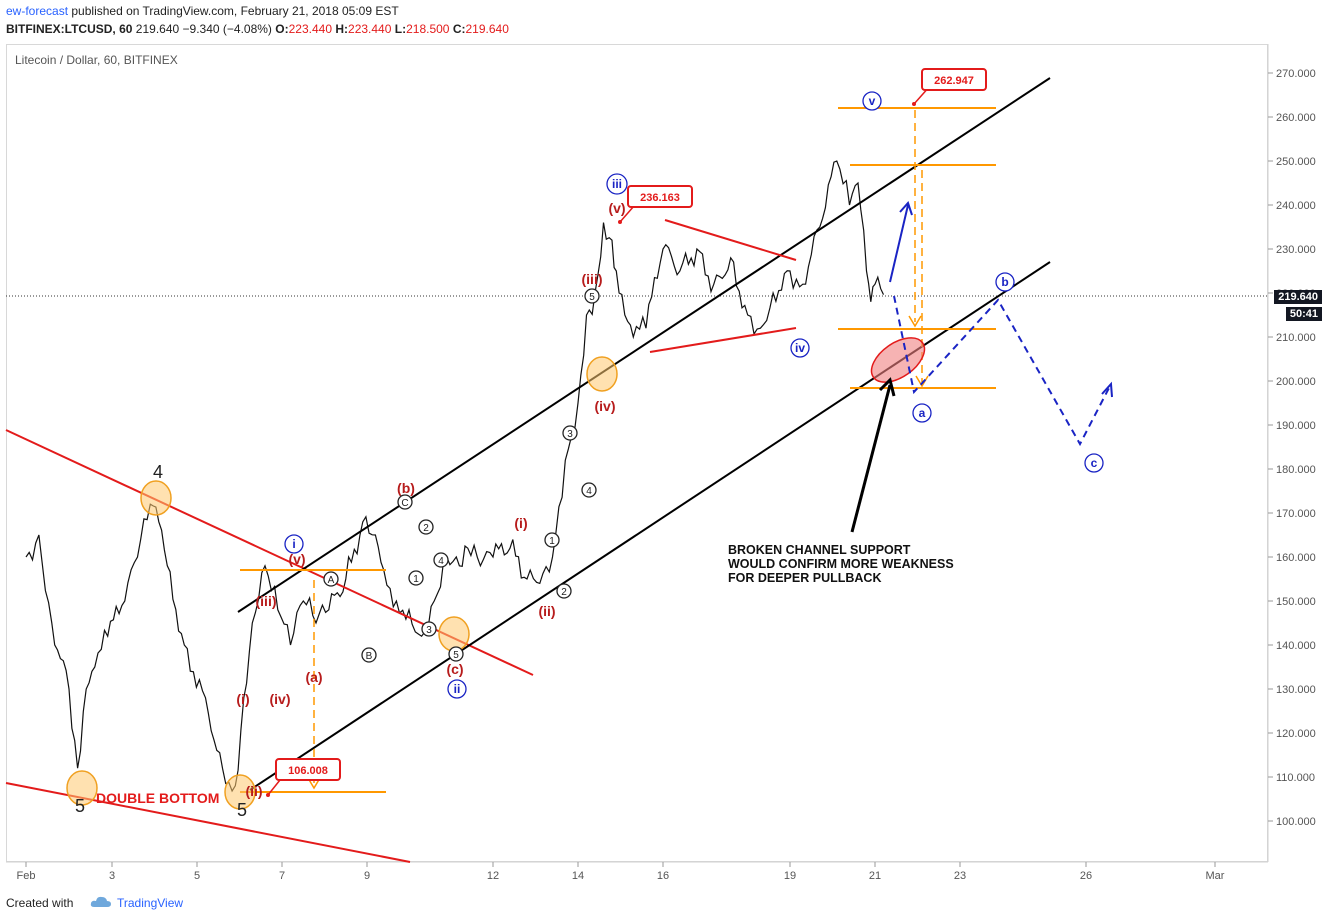 The image size is (1328, 920). Describe the element at coordinates (954, 81) in the screenshot. I see `price-callout-262: 262.947` at that location.